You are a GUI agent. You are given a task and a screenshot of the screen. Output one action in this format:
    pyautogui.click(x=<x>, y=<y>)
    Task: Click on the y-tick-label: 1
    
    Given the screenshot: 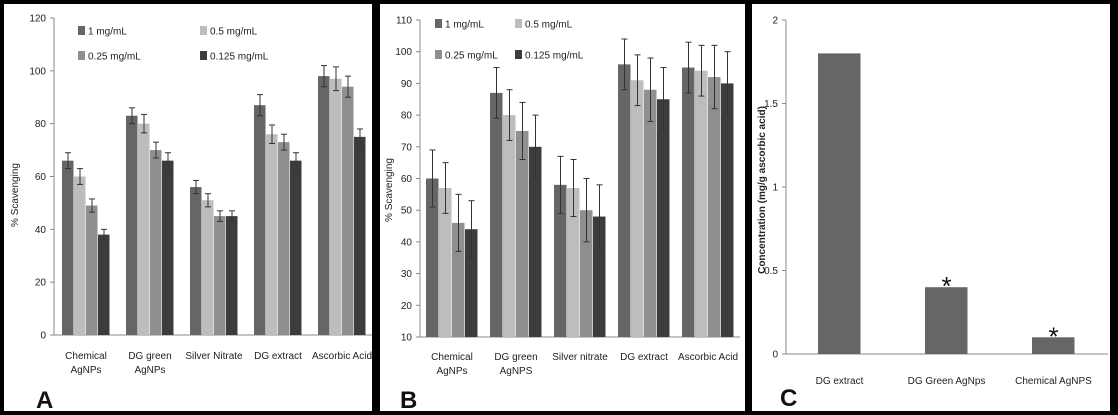 What is the action you would take?
    pyautogui.click(x=775, y=188)
    